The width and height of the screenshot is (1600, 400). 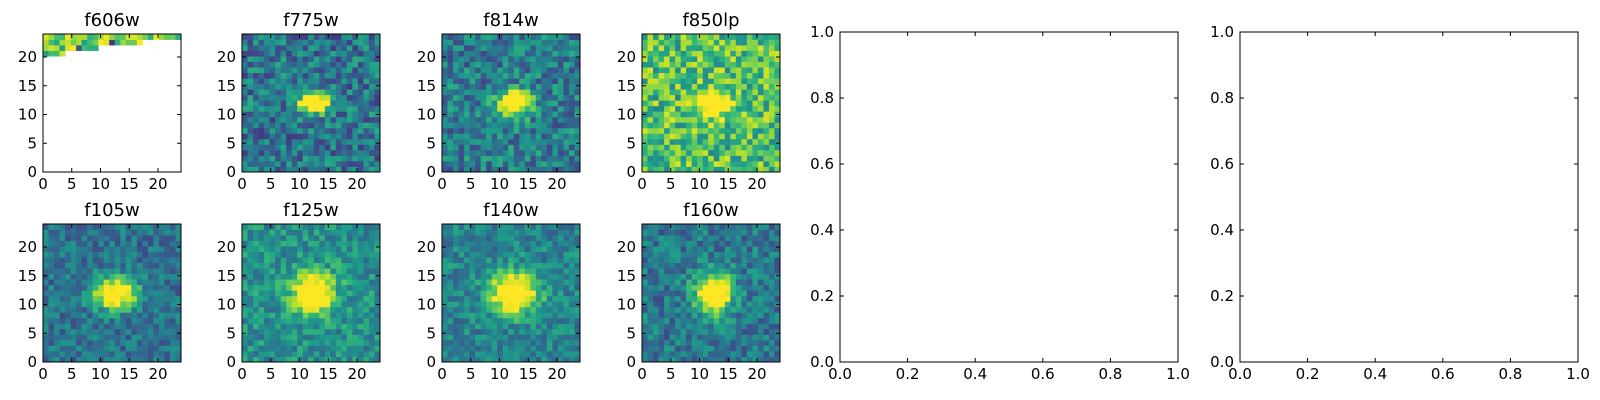 I want to click on y-tick-label: 0, so click(x=32, y=172).